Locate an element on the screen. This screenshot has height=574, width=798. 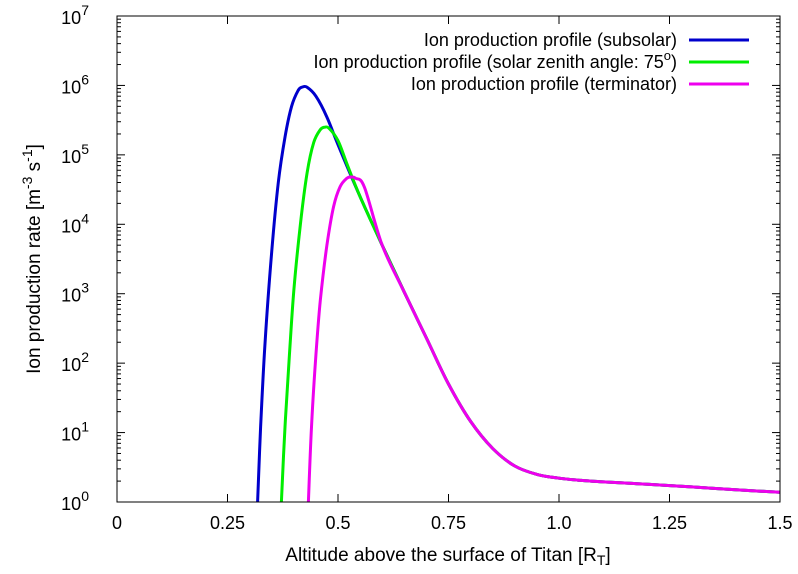
y-tick-label: 10⁴ is located at coordinates (75, 223).